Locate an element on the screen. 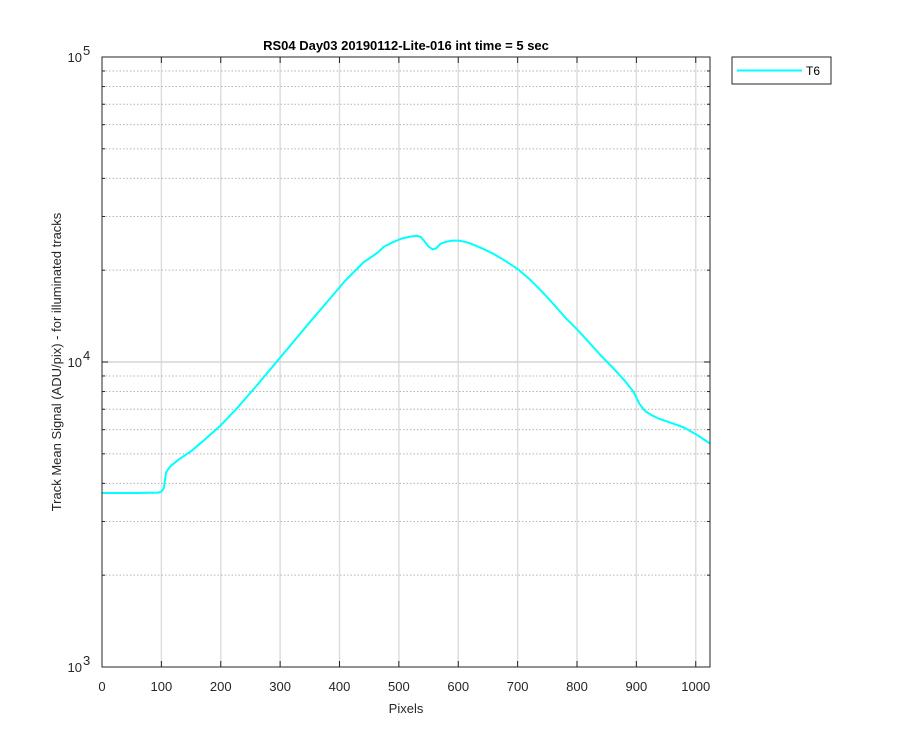  x-tick-label: 200 is located at coordinates (221, 686).